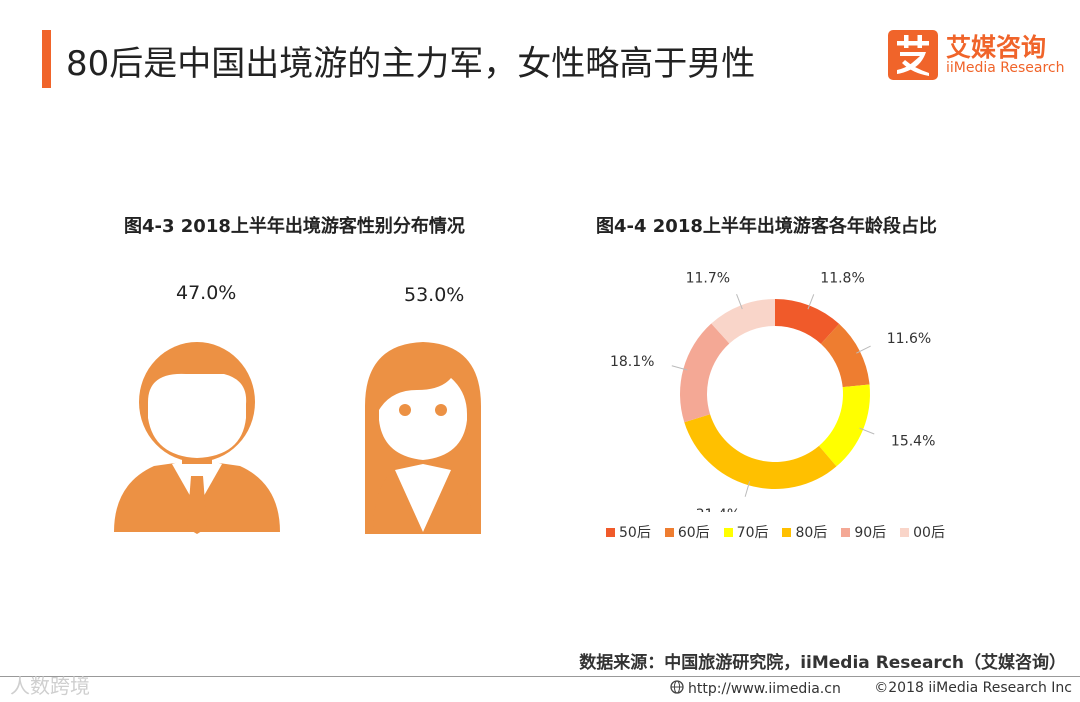 The height and width of the screenshot is (702, 1080). I want to click on age-chart-title: 图4-4 2018上半年出境游客各年龄段占比, so click(766, 226).